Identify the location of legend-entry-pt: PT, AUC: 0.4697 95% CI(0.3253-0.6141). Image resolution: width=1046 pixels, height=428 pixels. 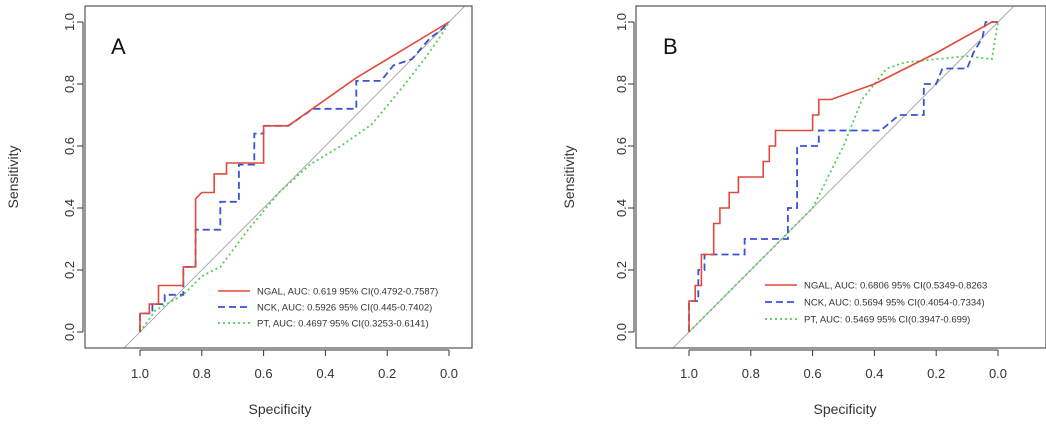
(323, 324).